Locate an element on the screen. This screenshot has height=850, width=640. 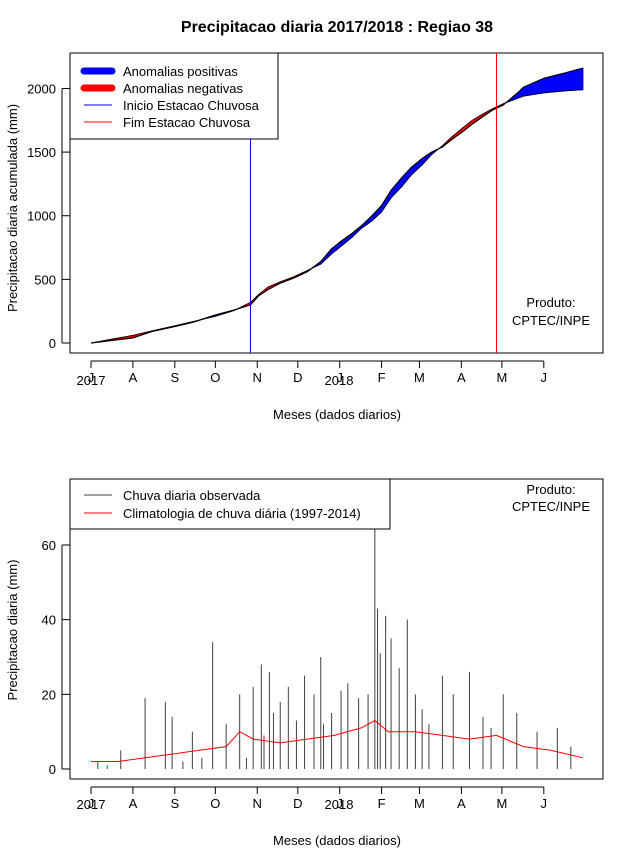
bottom-year-label-2017: 2017 is located at coordinates (91, 804).